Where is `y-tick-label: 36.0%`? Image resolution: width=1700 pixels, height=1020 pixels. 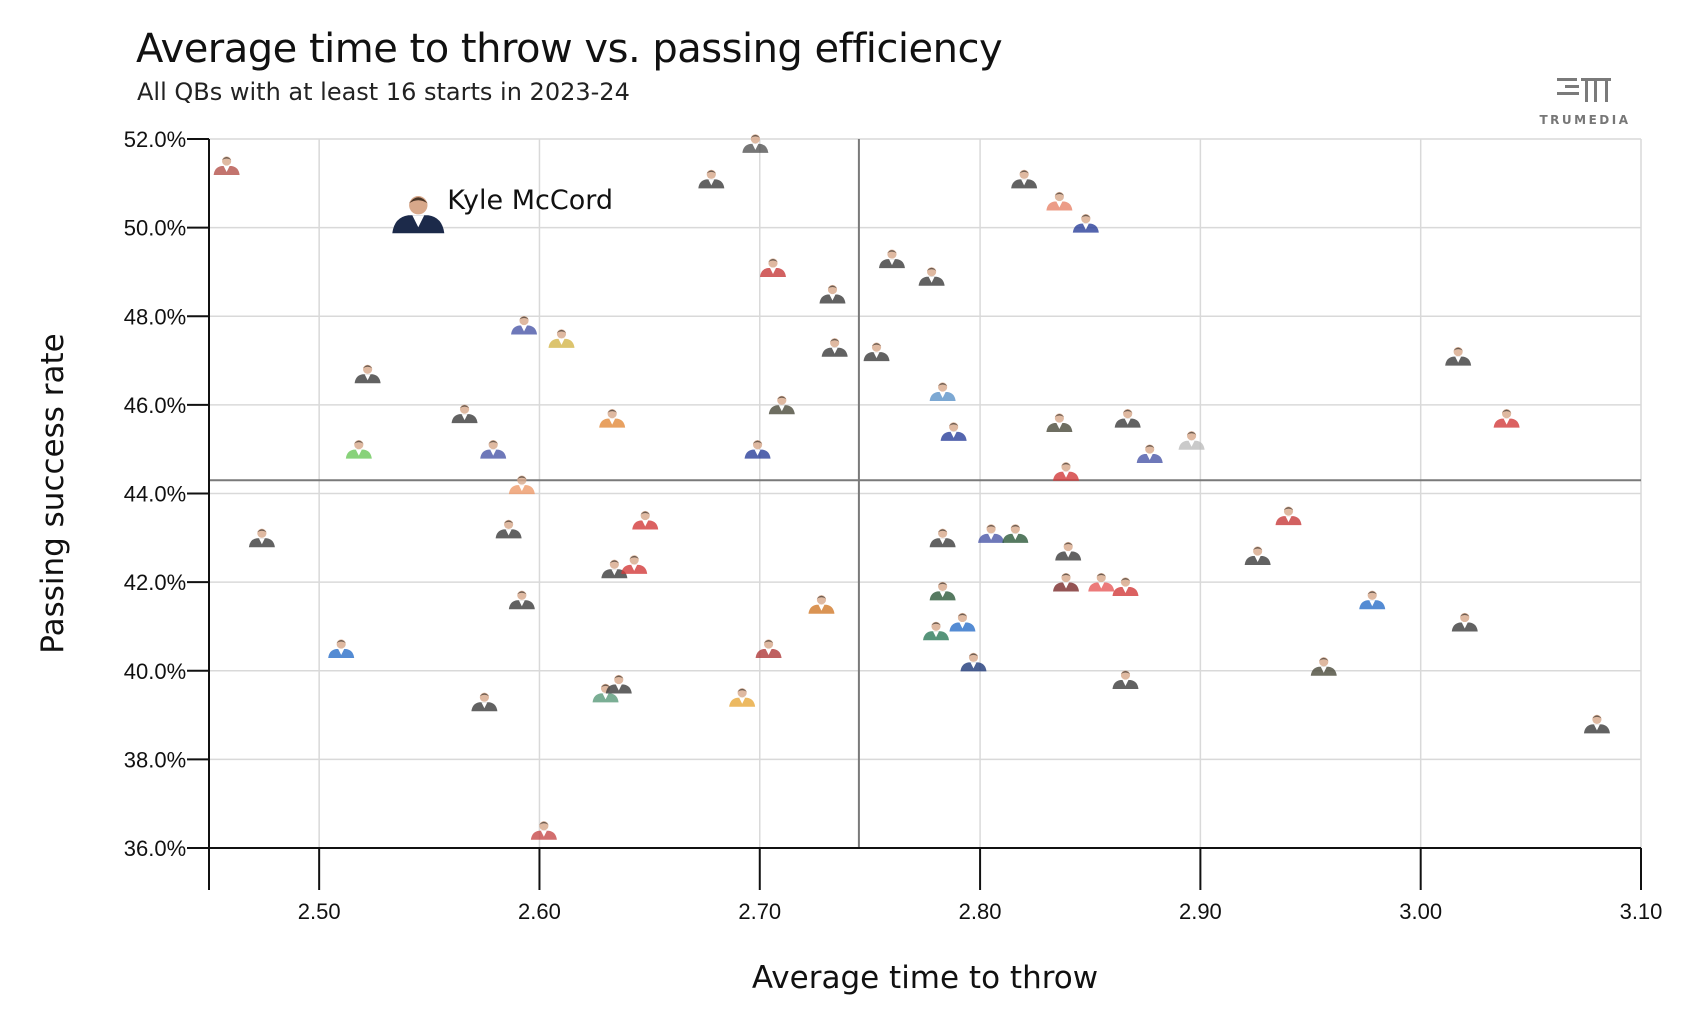
y-tick-label: 36.0% is located at coordinates (155, 848).